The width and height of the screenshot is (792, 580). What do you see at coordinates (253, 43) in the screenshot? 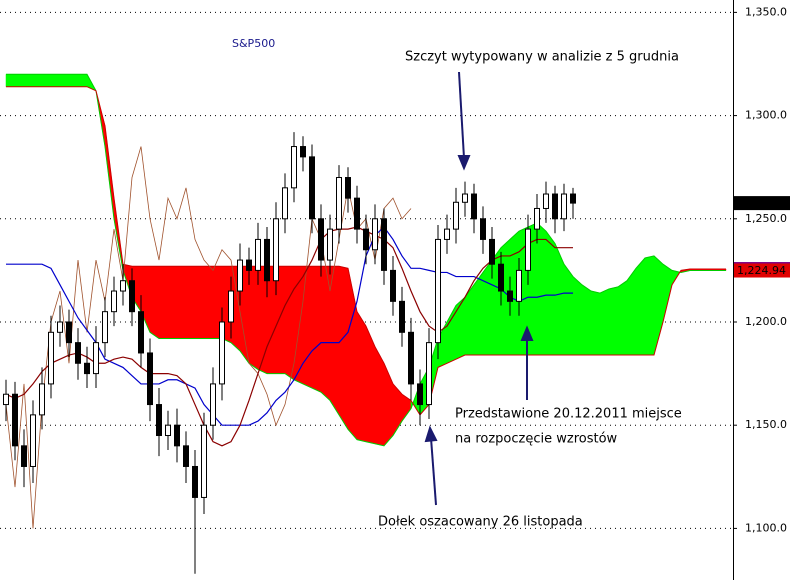
I see `chart-title: S&P500` at bounding box center [253, 43].